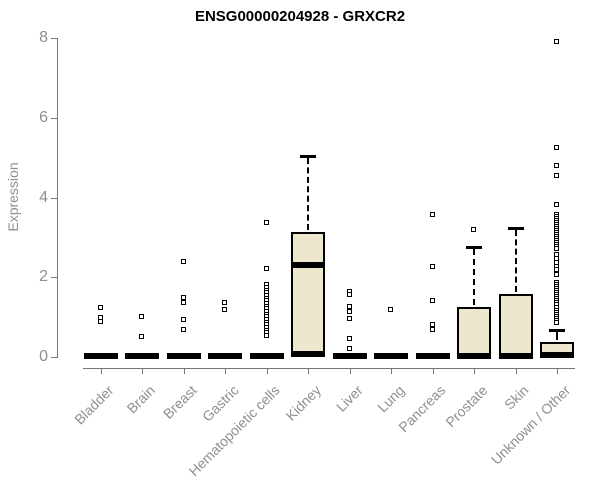  Describe the element at coordinates (43, 277) in the screenshot. I see `y-tick-label: 2` at that location.